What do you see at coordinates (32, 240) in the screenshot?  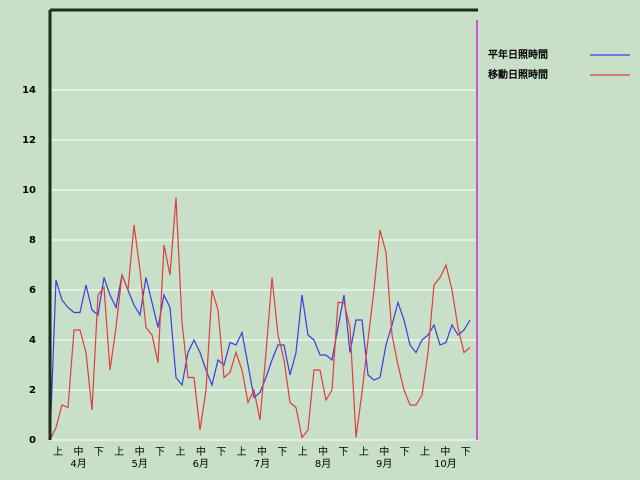 I see `y-tick-label: 8` at bounding box center [32, 240].